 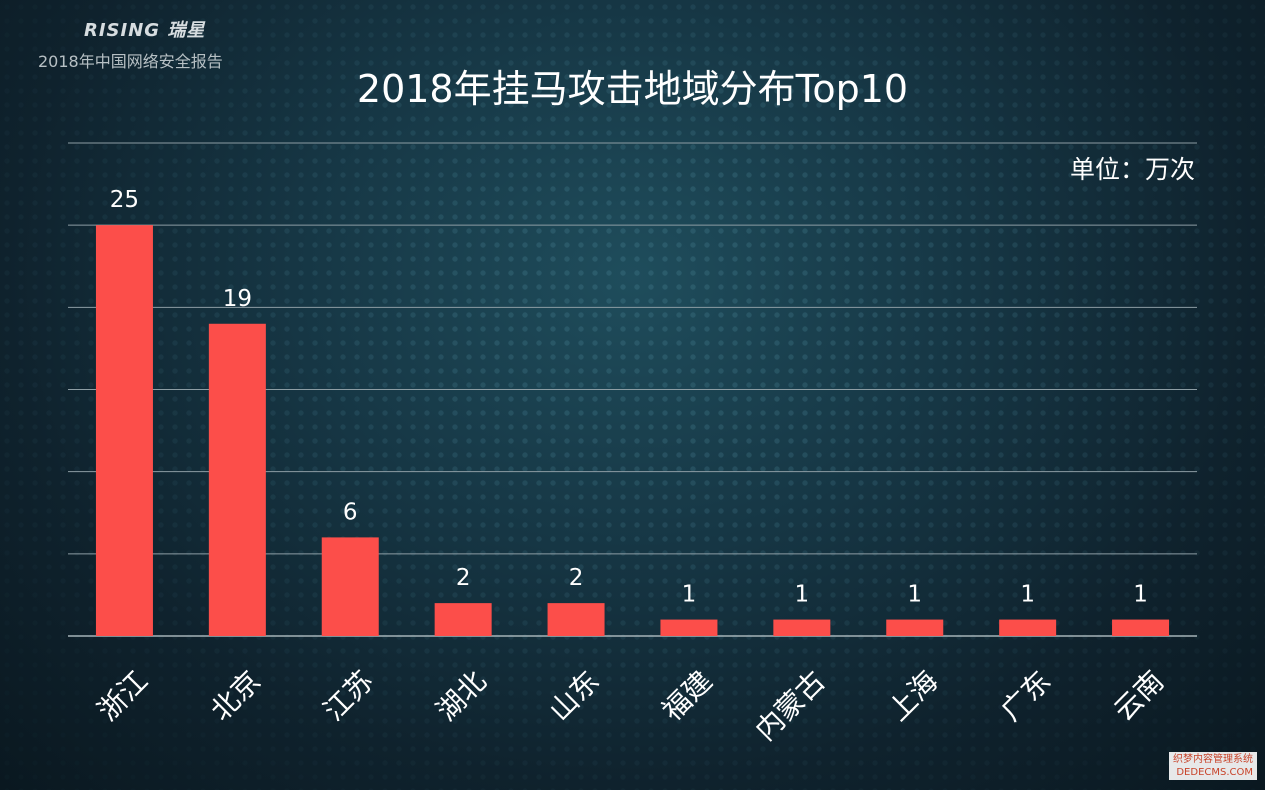 I want to click on x-tick-label: 广东, so click(x=1025, y=695).